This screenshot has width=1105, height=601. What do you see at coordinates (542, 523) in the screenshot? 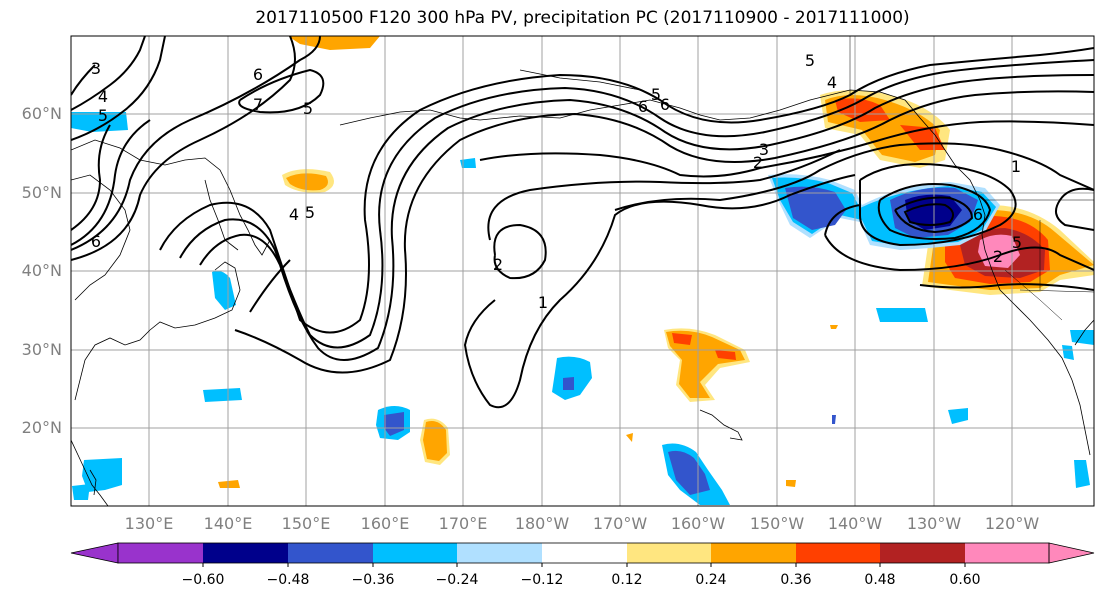
I see `lon-label: 180°W` at bounding box center [542, 523].